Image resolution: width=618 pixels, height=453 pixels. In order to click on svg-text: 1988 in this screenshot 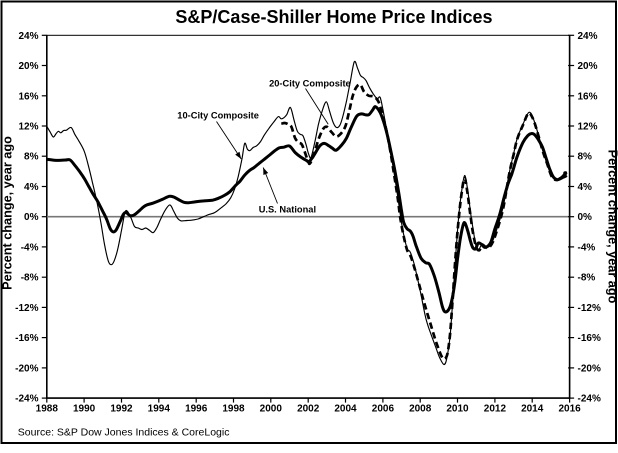, I will do `click(47, 409)`.